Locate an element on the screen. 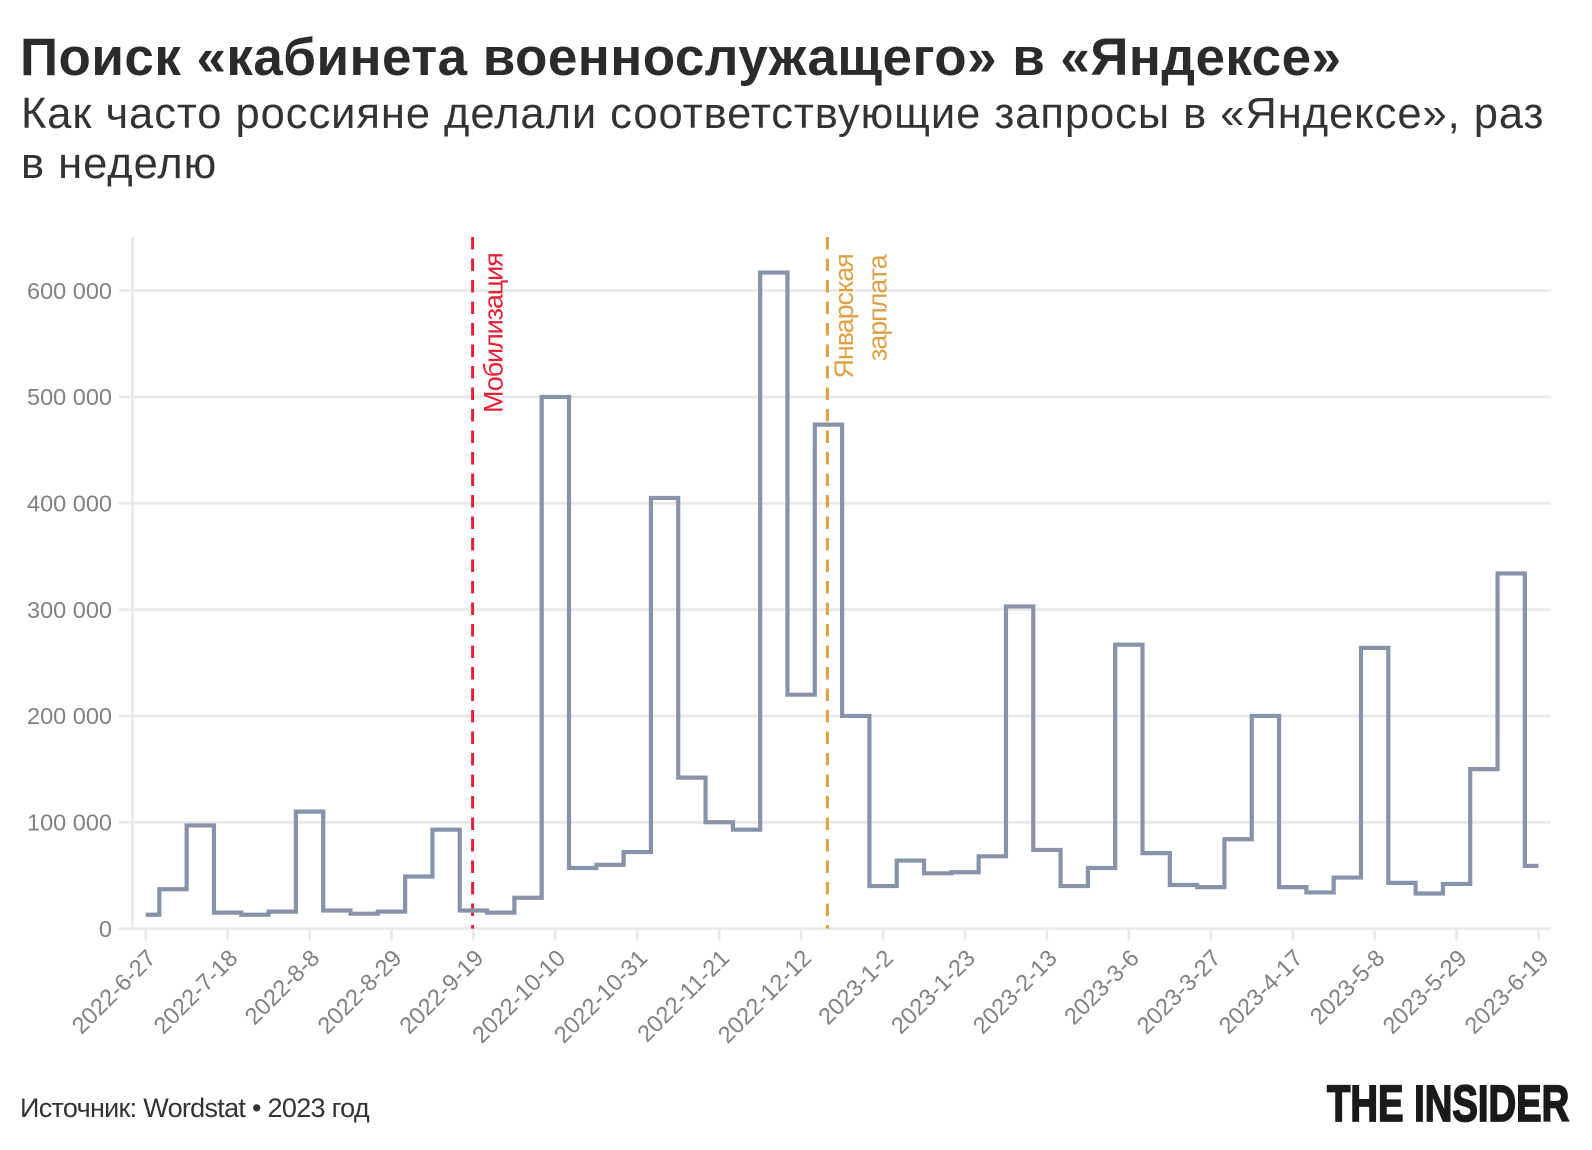  svg-text: 400 000 is located at coordinates (69, 503).